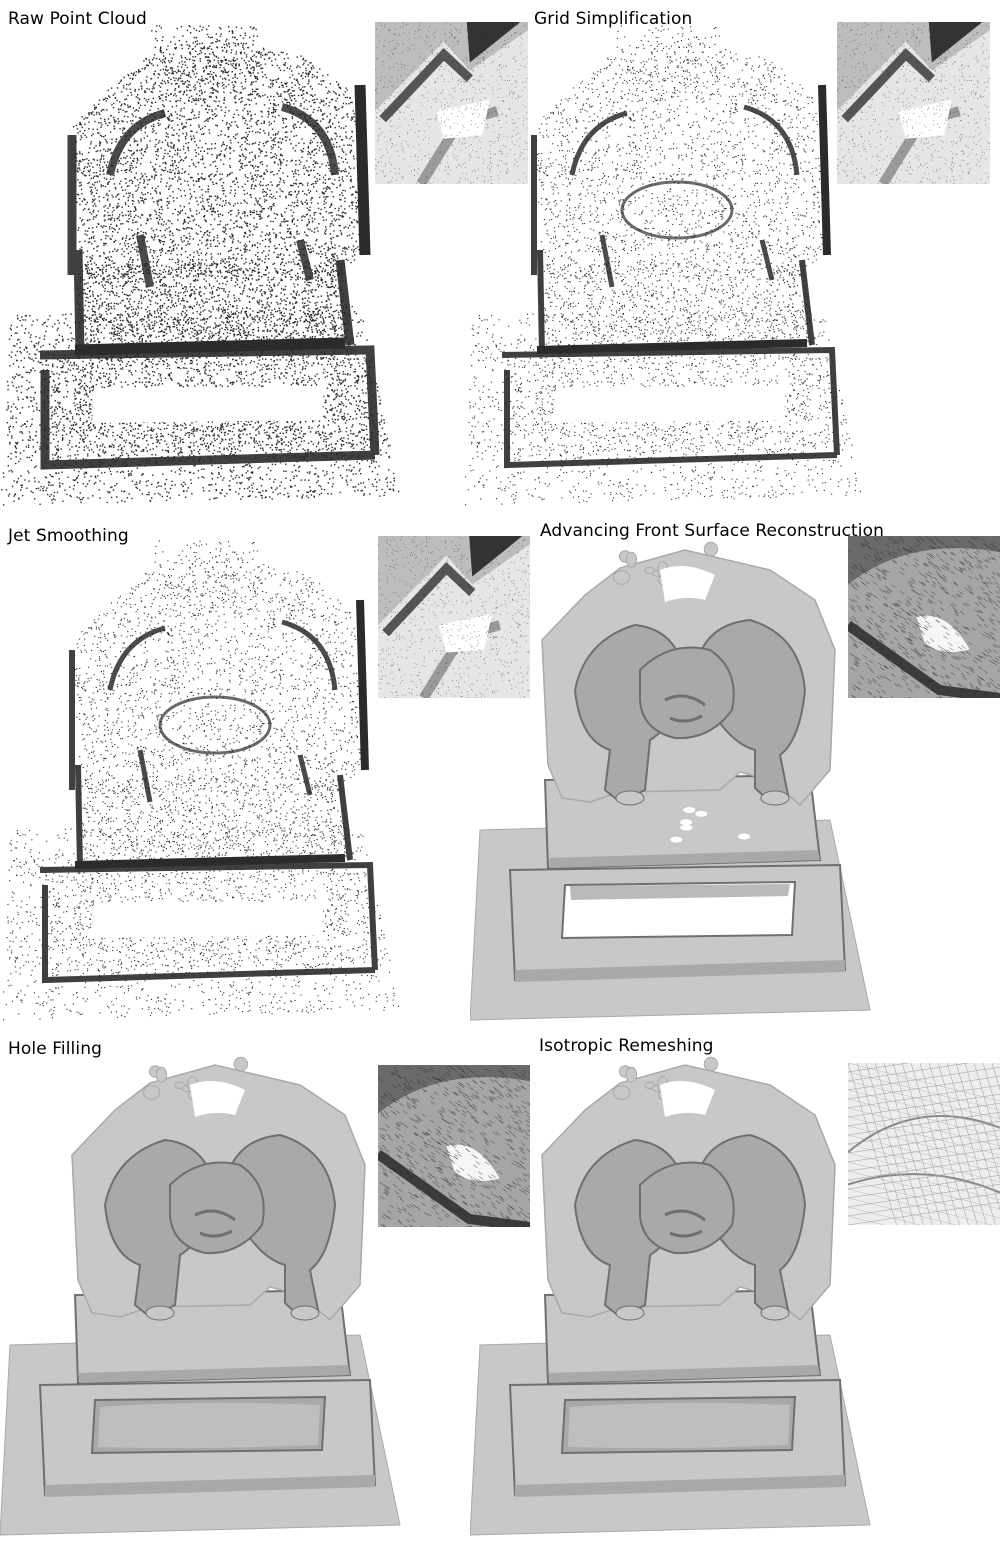  I want to click on inset-detail-isotropic-remeshing, so click(924, 1144).